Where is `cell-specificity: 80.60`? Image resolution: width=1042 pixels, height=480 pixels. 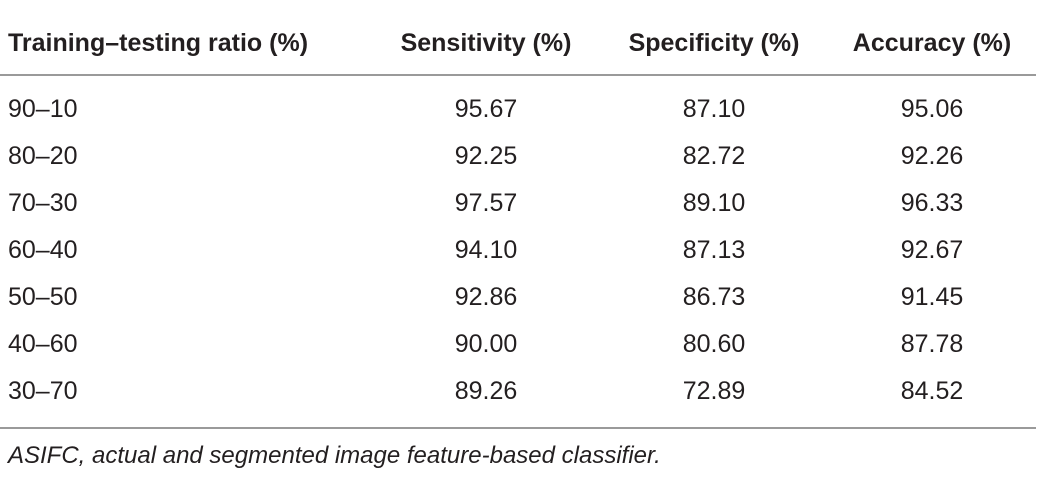 cell-specificity: 80.60 is located at coordinates (714, 344).